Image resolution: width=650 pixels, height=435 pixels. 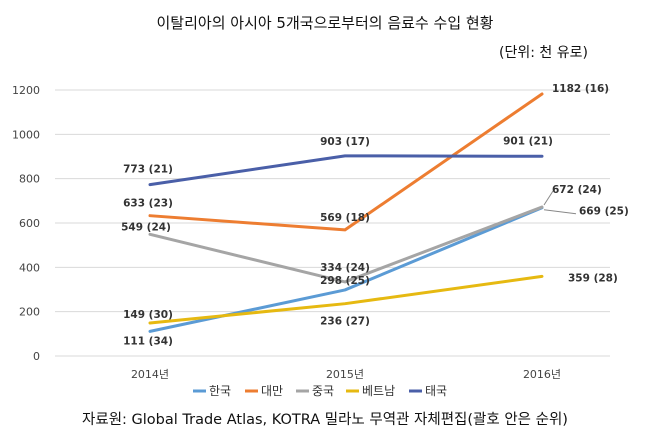 I want to click on data-label: 903 (17), so click(x=345, y=142).